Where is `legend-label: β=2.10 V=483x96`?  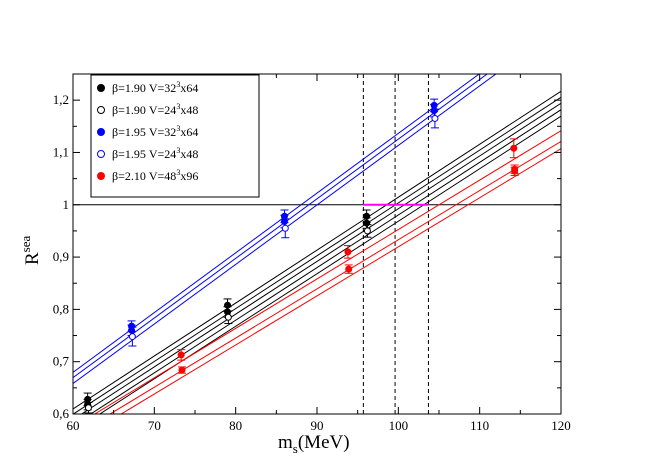 legend-label: β=2.10 V=483x96 is located at coordinates (155, 175).